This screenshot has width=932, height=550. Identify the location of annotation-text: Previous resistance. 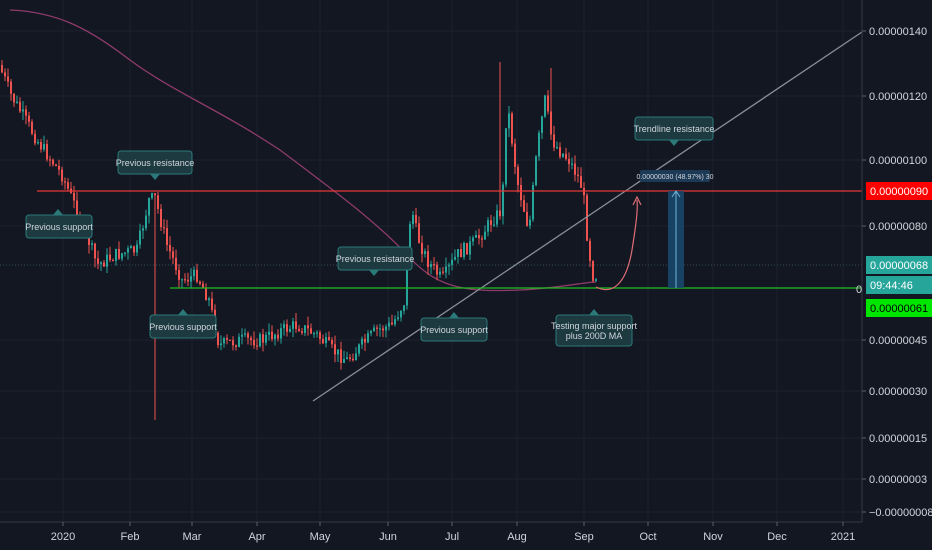
(375, 259).